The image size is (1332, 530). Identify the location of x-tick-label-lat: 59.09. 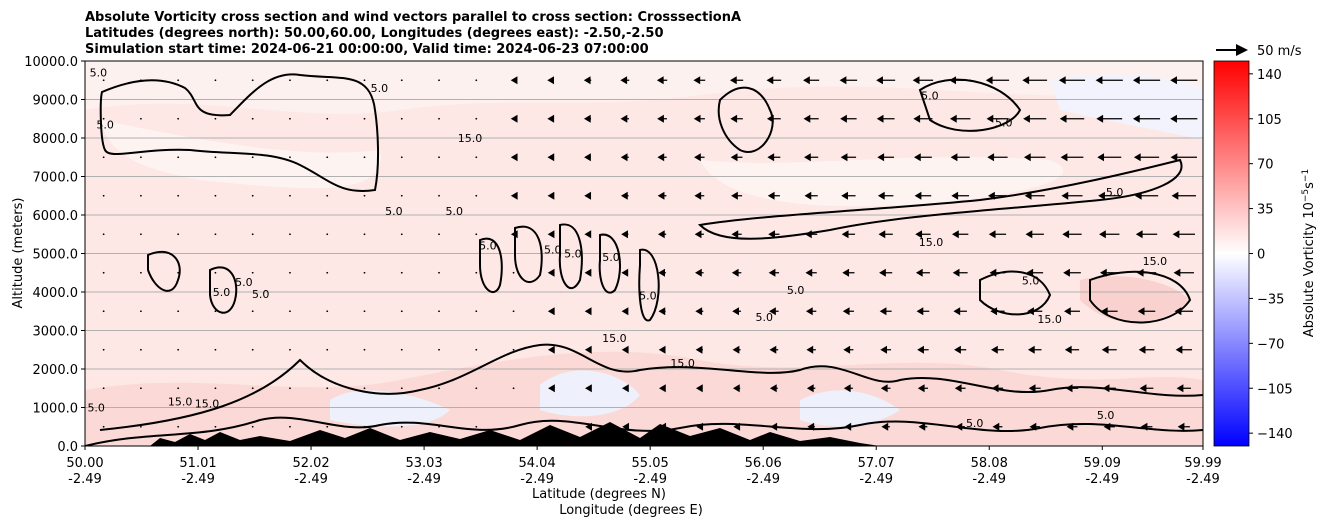
(1102, 463).